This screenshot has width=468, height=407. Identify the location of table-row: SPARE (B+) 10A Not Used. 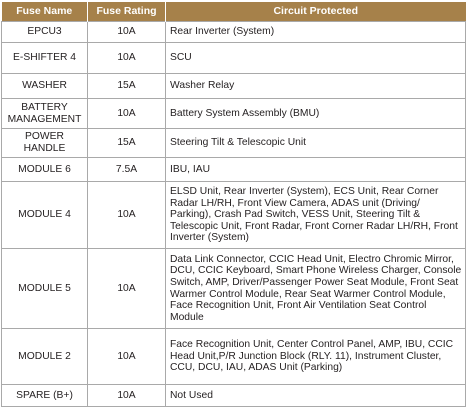
(233, 395).